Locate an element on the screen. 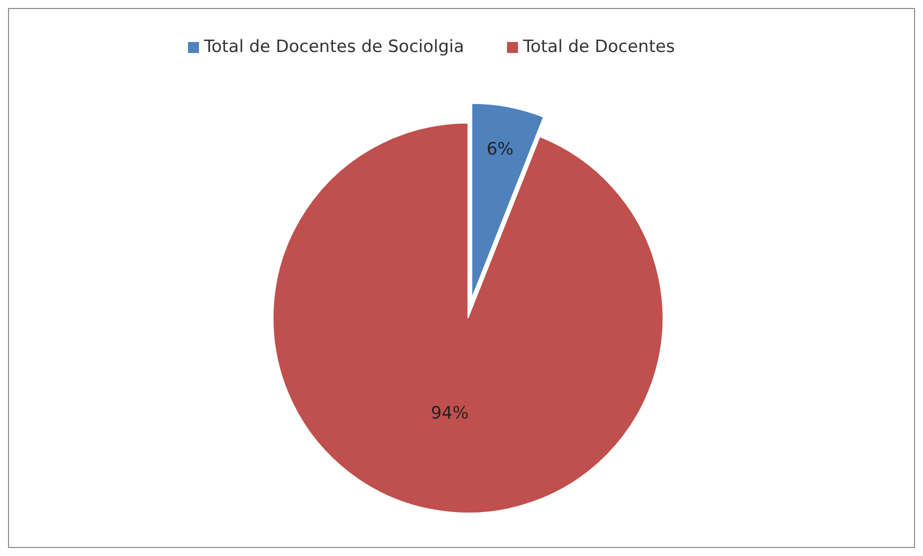 The width and height of the screenshot is (923, 556). legend-label: Total de Docentes de Sociolgia is located at coordinates (333, 47).